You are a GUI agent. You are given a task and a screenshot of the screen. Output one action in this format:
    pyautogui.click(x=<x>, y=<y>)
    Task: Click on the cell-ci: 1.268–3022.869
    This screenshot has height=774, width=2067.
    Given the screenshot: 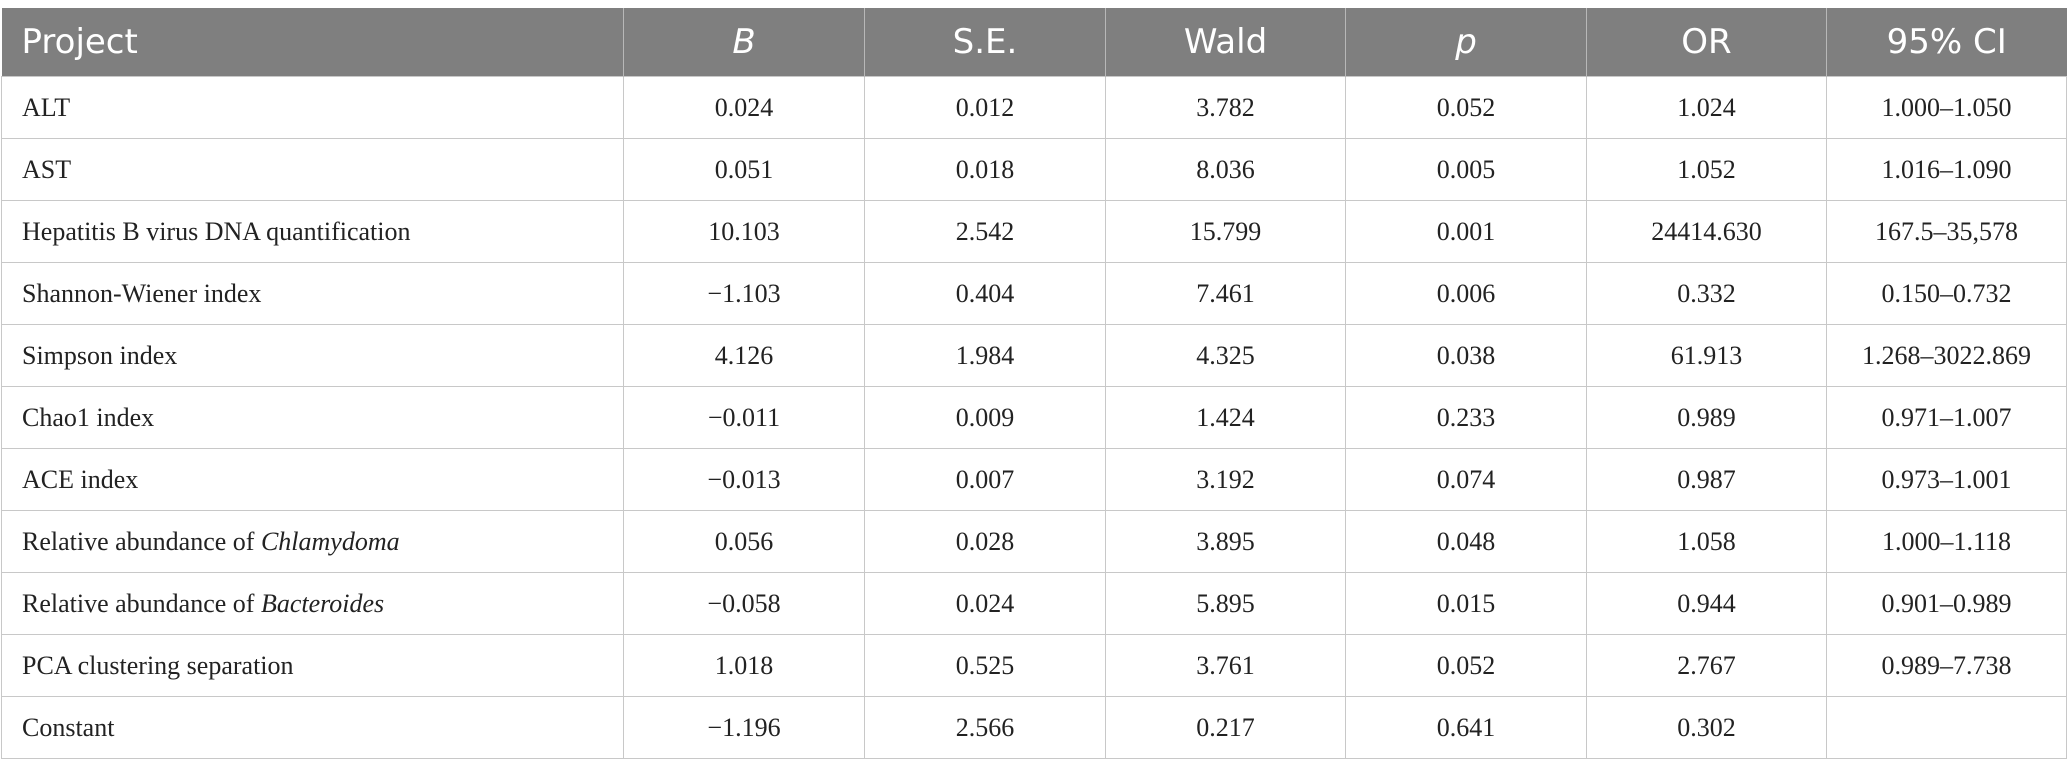 What is the action you would take?
    pyautogui.click(x=1946, y=355)
    